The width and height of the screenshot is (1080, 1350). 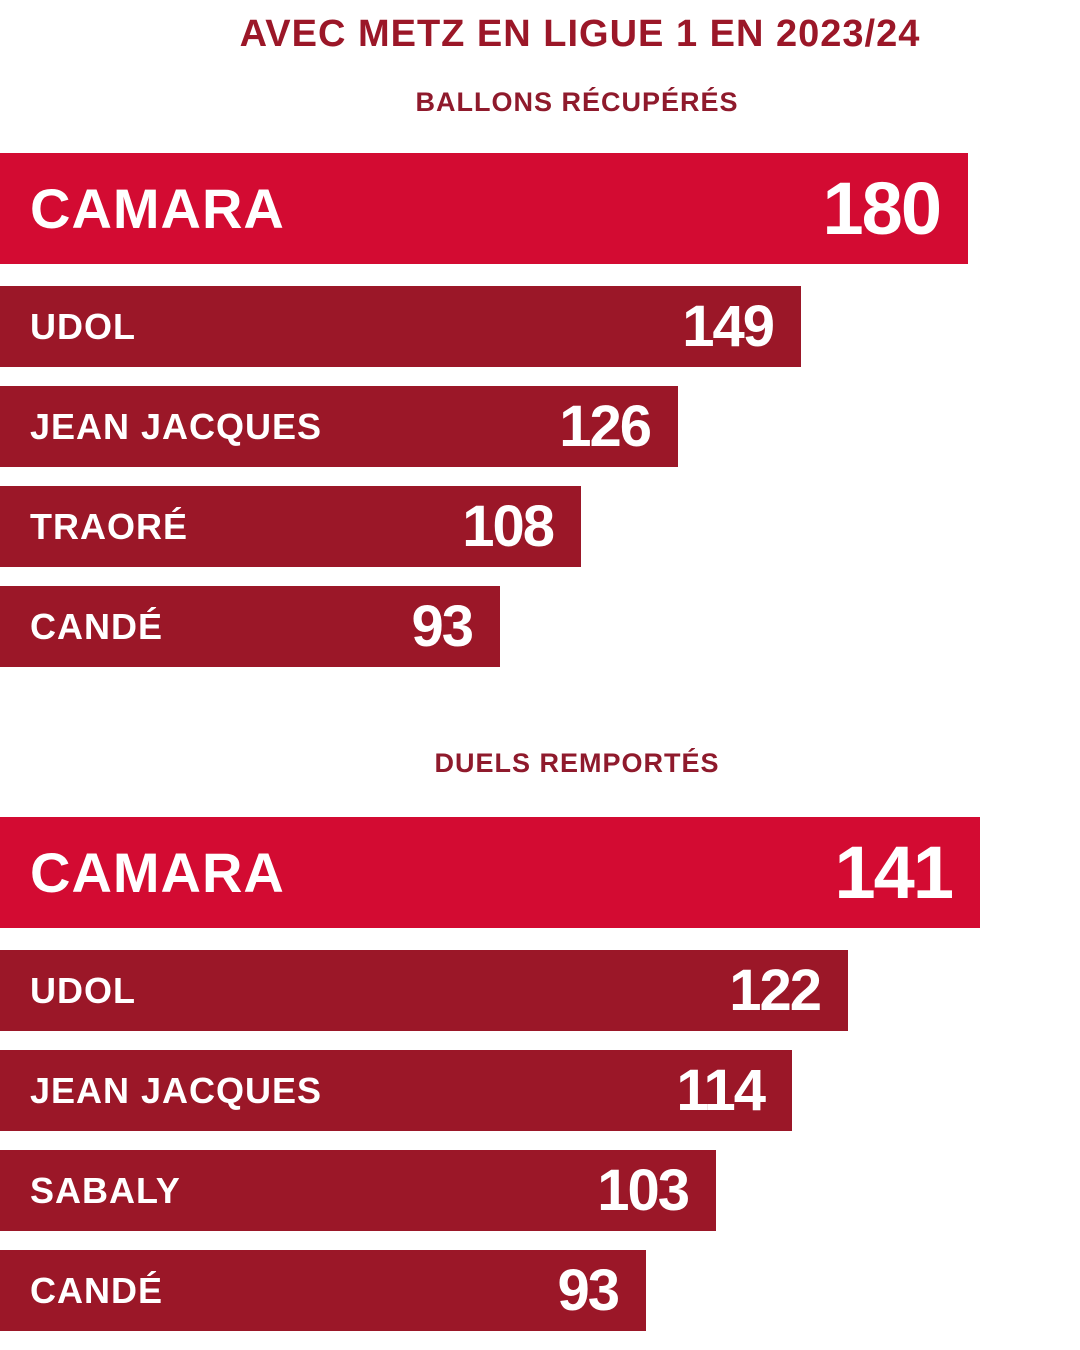 I want to click on bar-traor-: TRAORÉ 108, so click(x=290, y=526).